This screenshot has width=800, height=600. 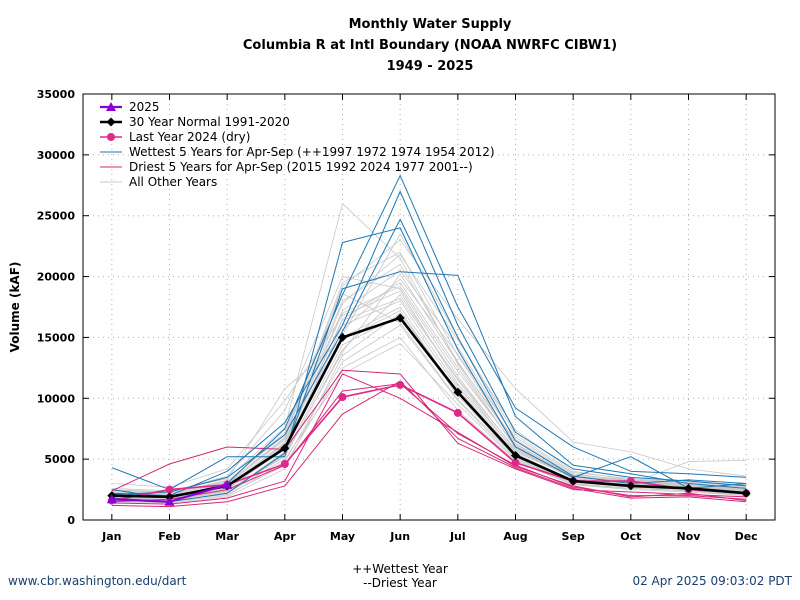 I want to click on x-tick-label: Dec, so click(x=746, y=536).